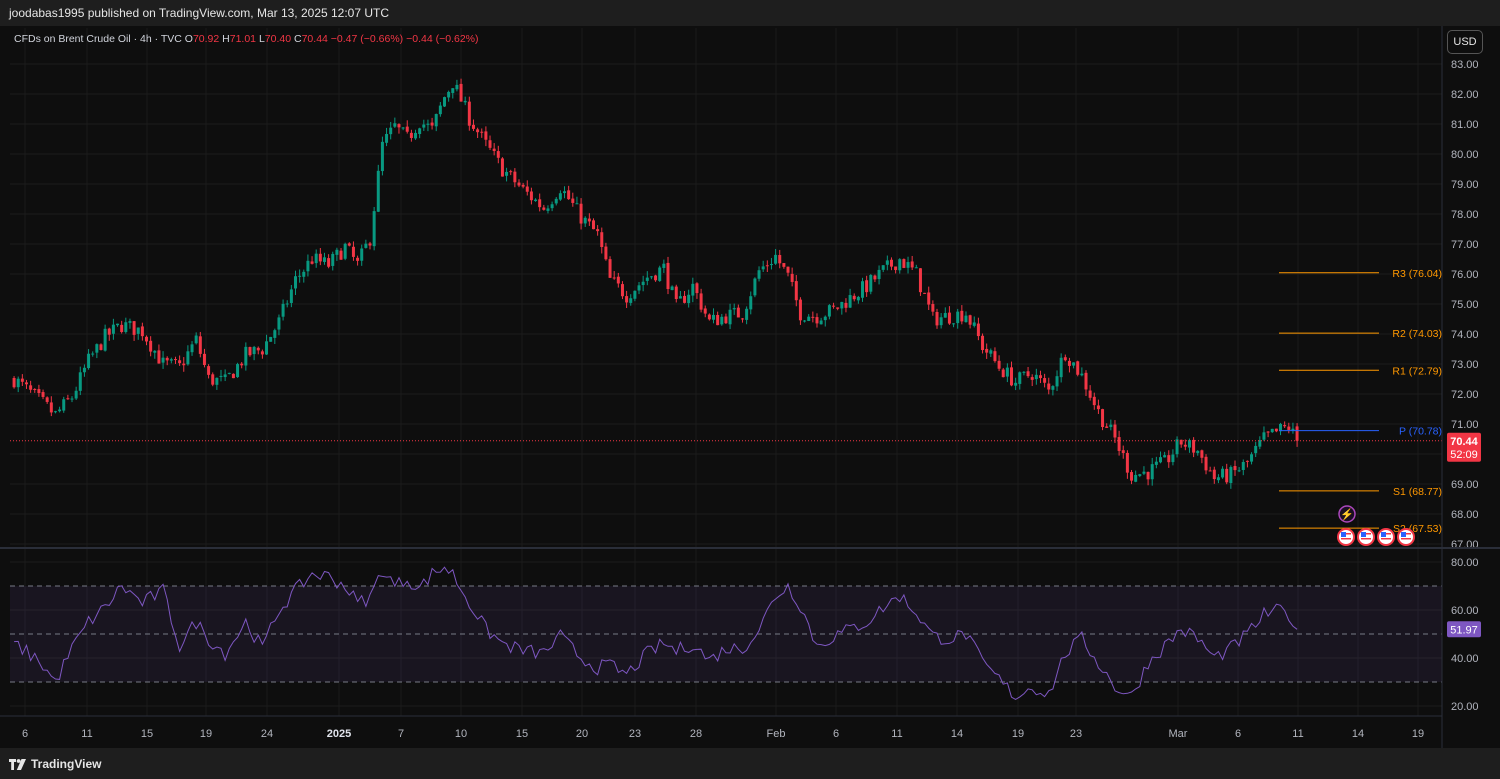 The width and height of the screenshot is (1500, 779). What do you see at coordinates (1464, 447) in the screenshot?
I see `current-price-badge` at bounding box center [1464, 447].